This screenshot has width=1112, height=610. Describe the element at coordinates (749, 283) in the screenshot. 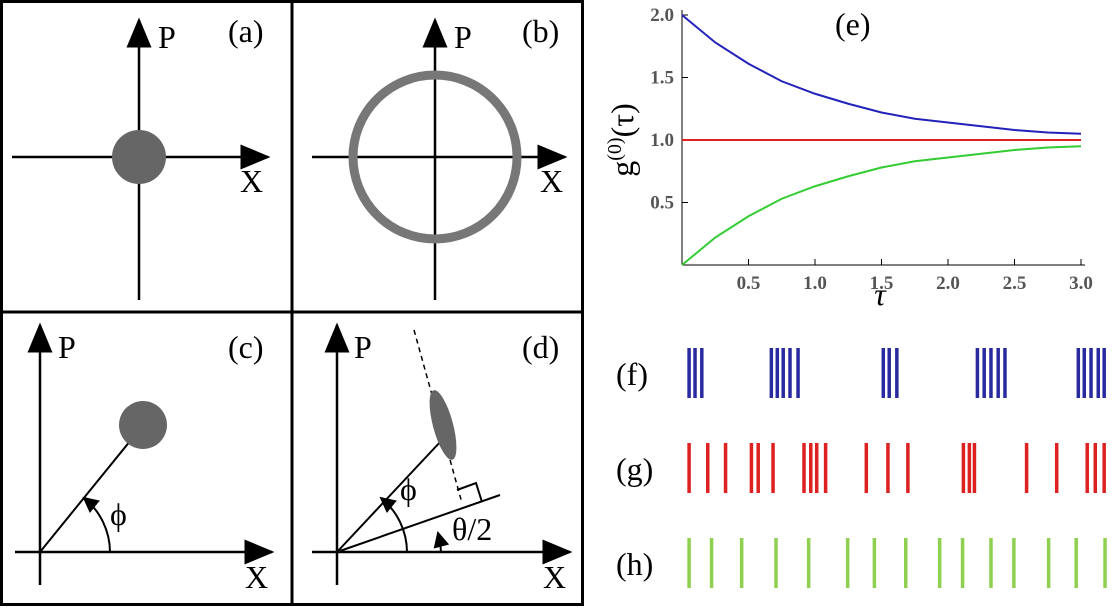

I see `x-tick-label: 0.5` at that location.